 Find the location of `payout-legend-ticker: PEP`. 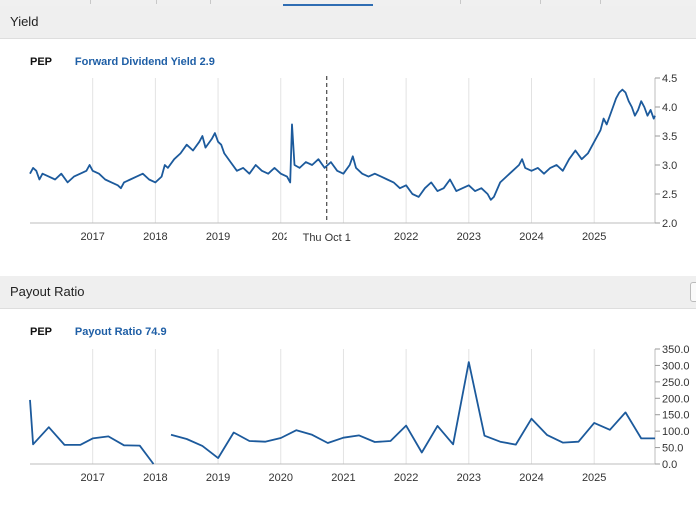

payout-legend-ticker: PEP is located at coordinates (41, 332).